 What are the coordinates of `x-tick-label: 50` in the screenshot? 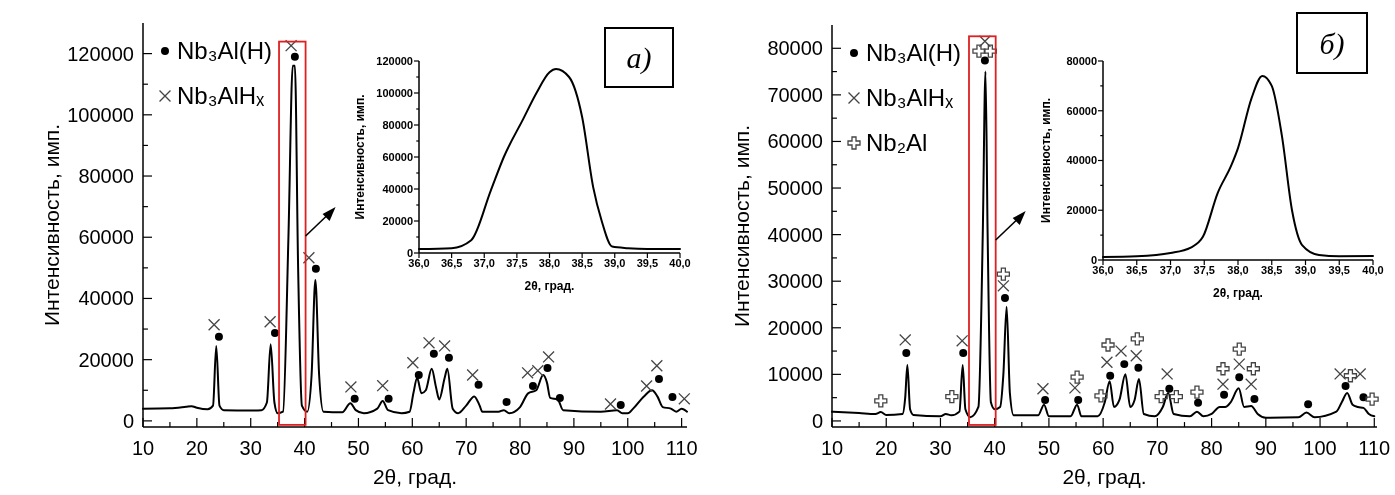 It's located at (358, 448).